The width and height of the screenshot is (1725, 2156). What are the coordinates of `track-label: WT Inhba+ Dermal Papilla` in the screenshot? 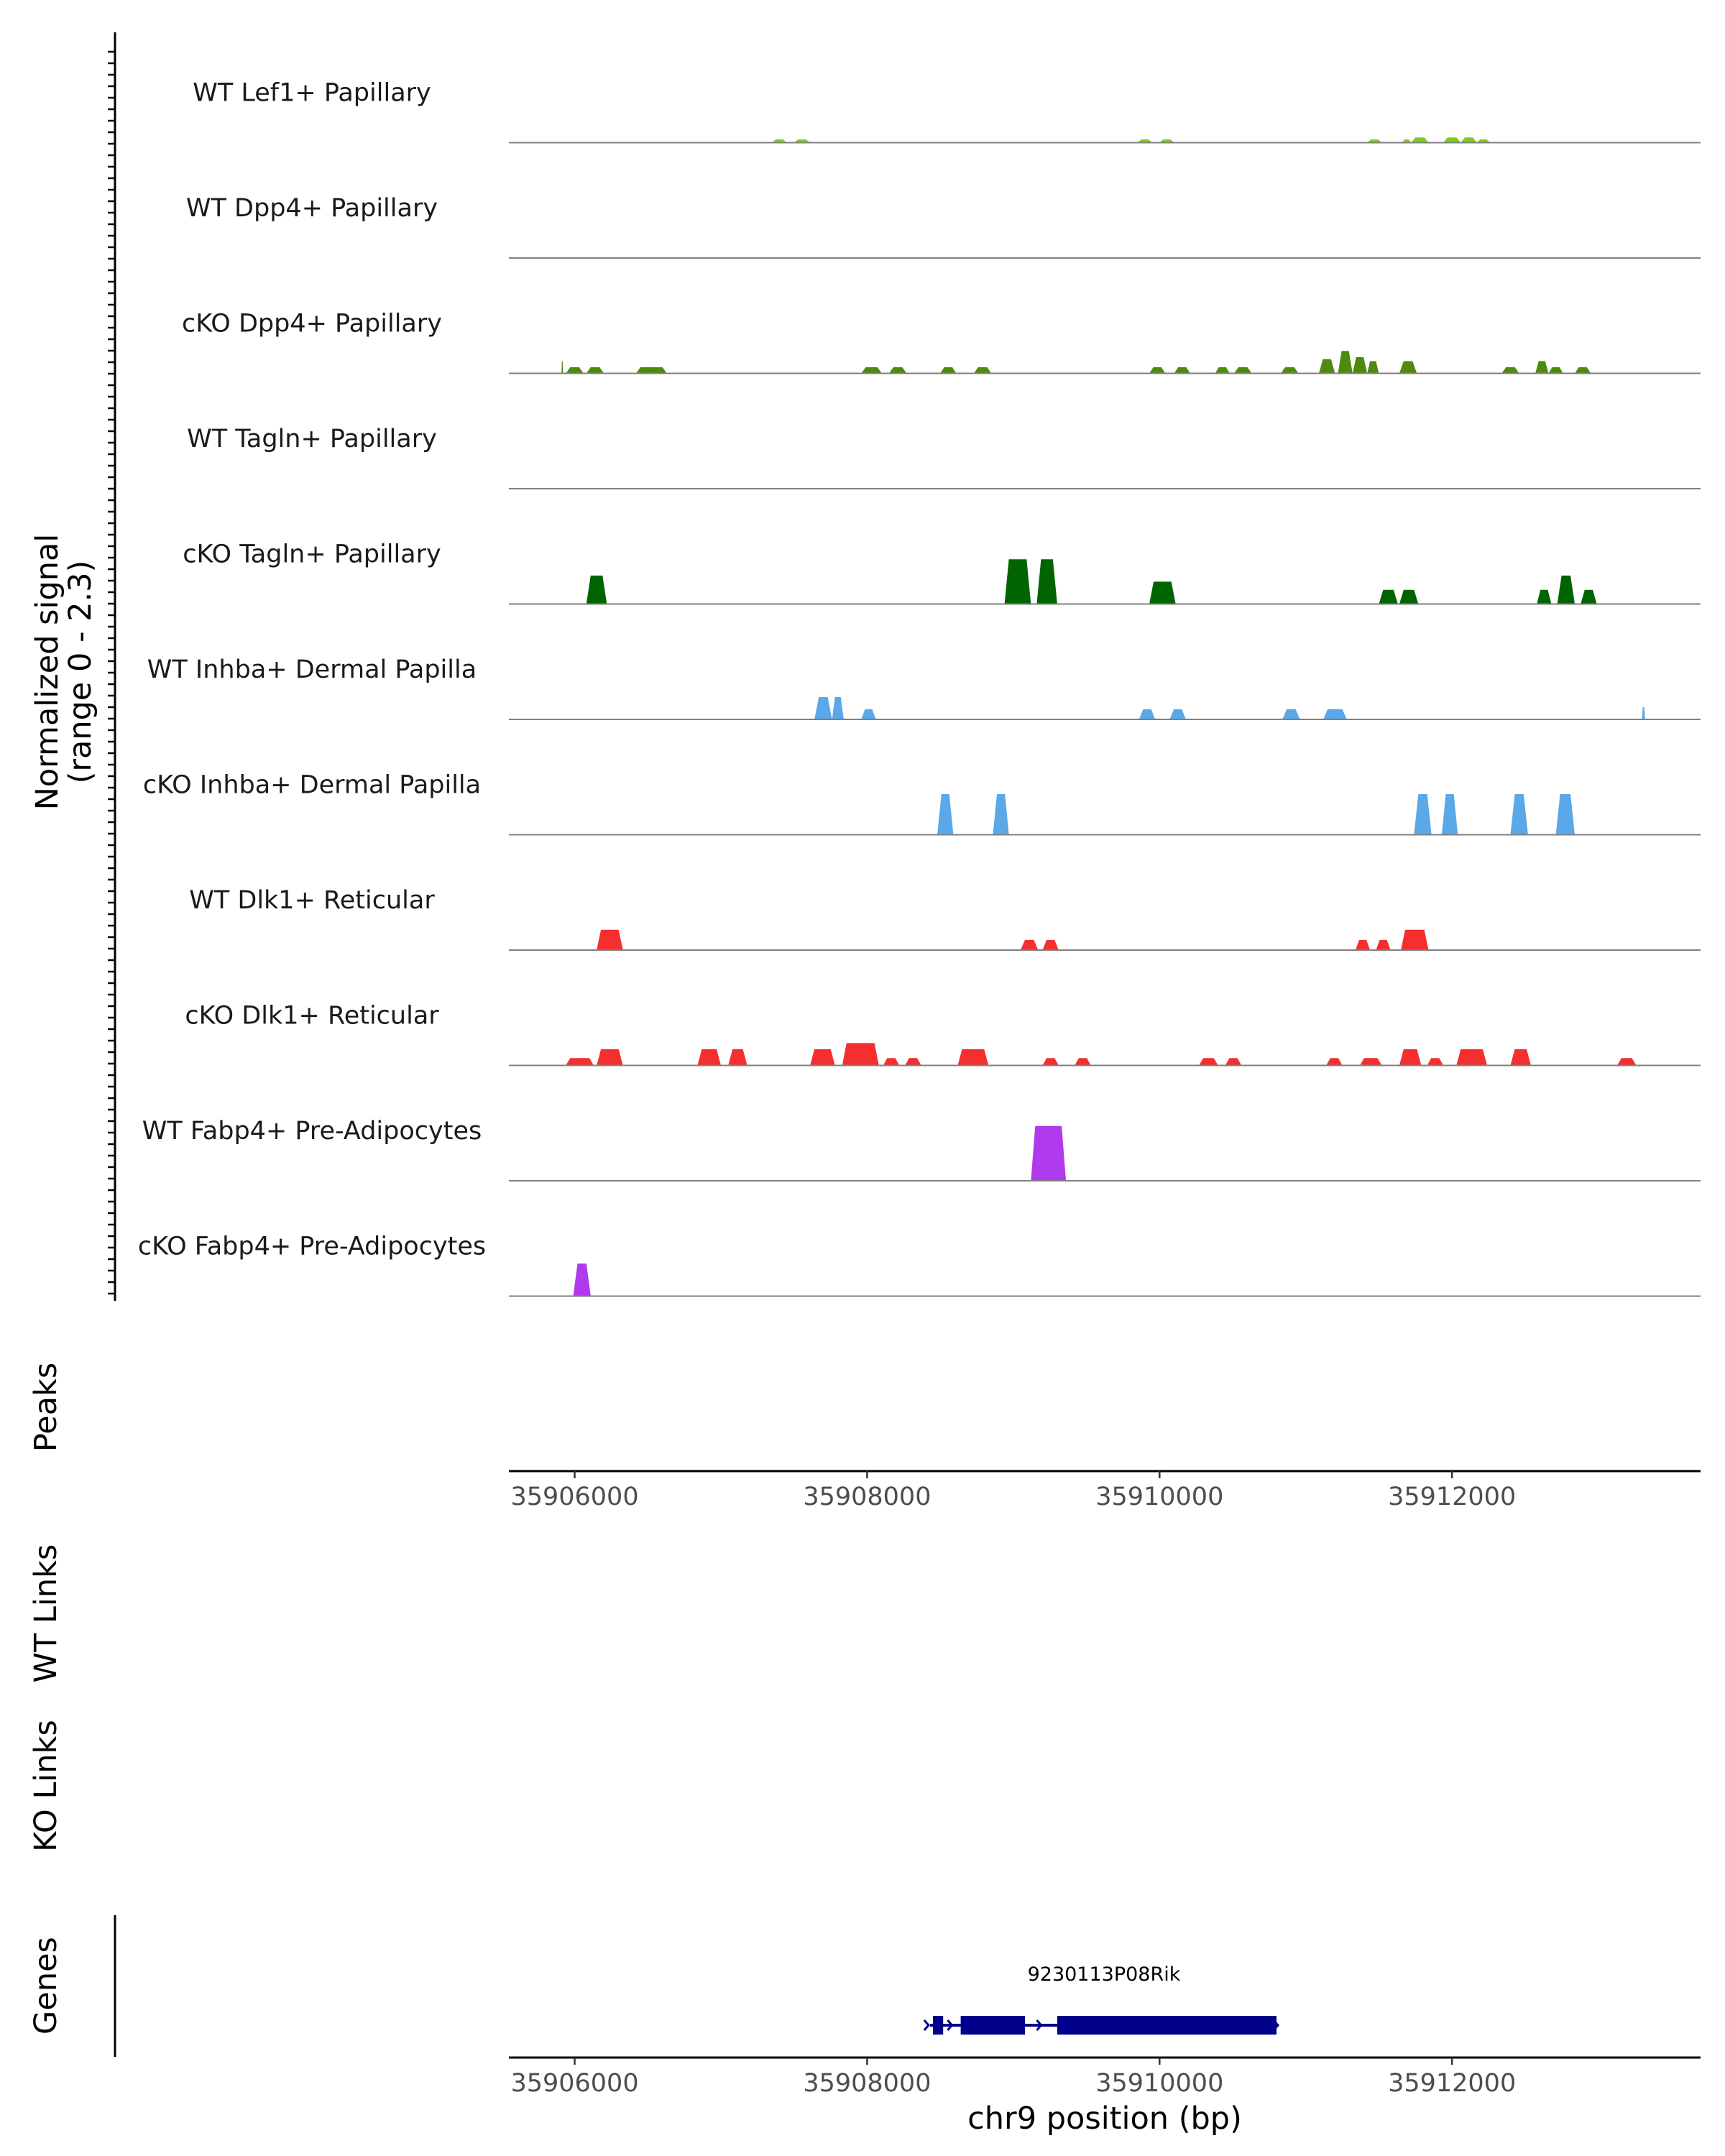 It's located at (312, 669).